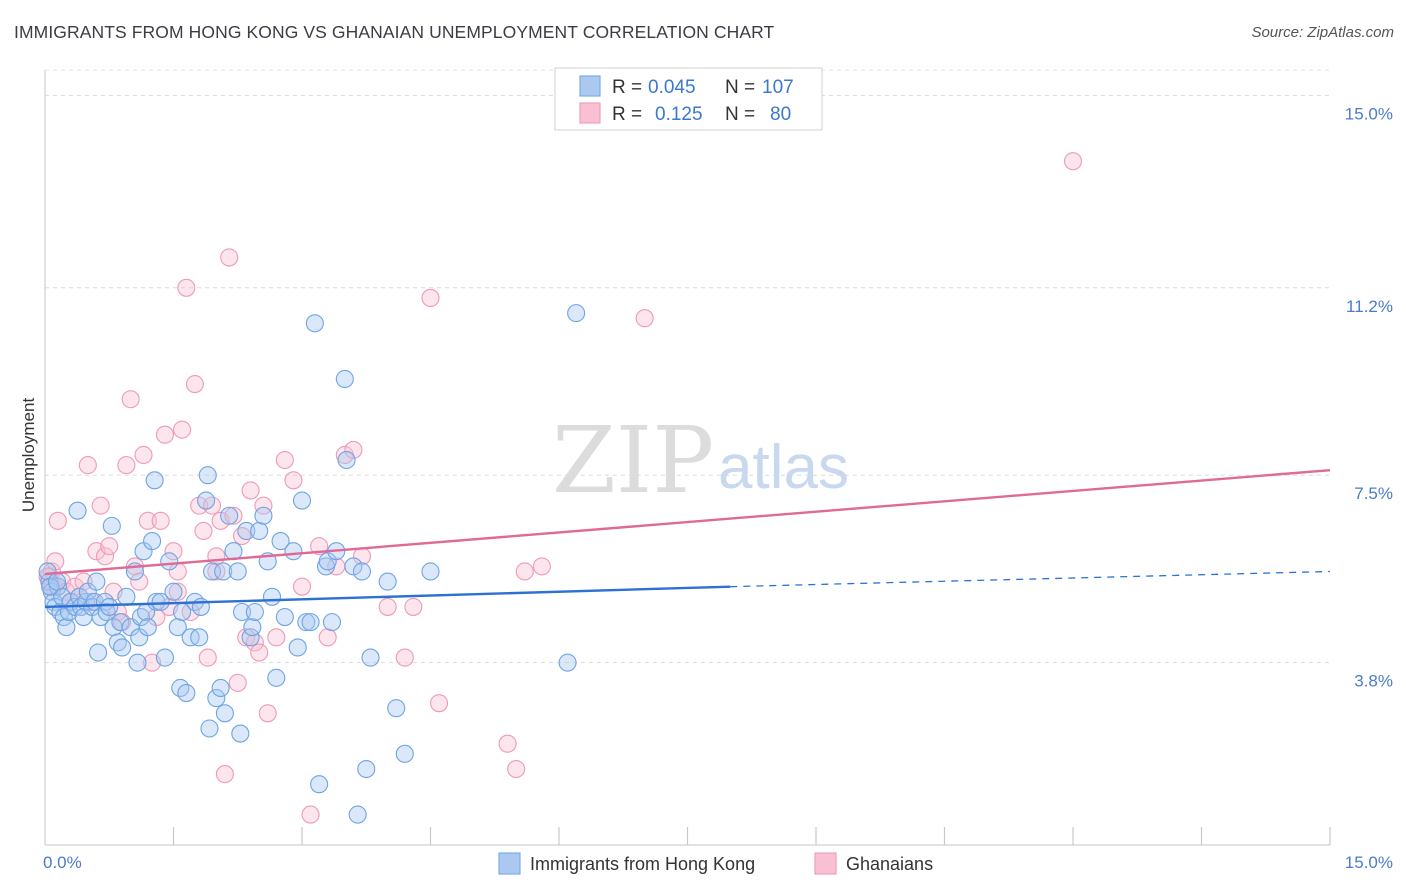 Image resolution: width=1406 pixels, height=892 pixels. I want to click on series-legend: Immigrants from Hong Kong Ghanaians, so click(715, 863).